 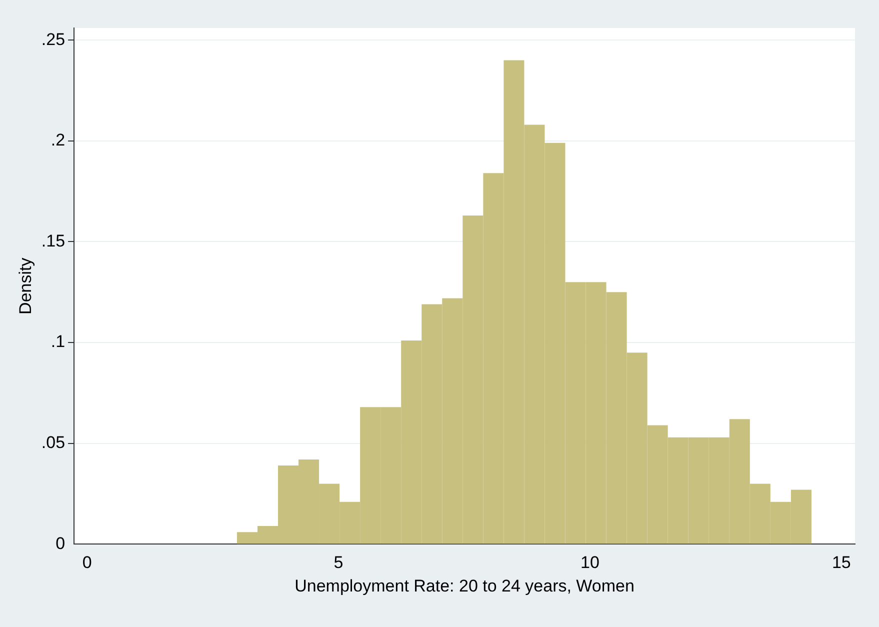 I want to click on y-tick-label: 0, so click(x=61, y=543).